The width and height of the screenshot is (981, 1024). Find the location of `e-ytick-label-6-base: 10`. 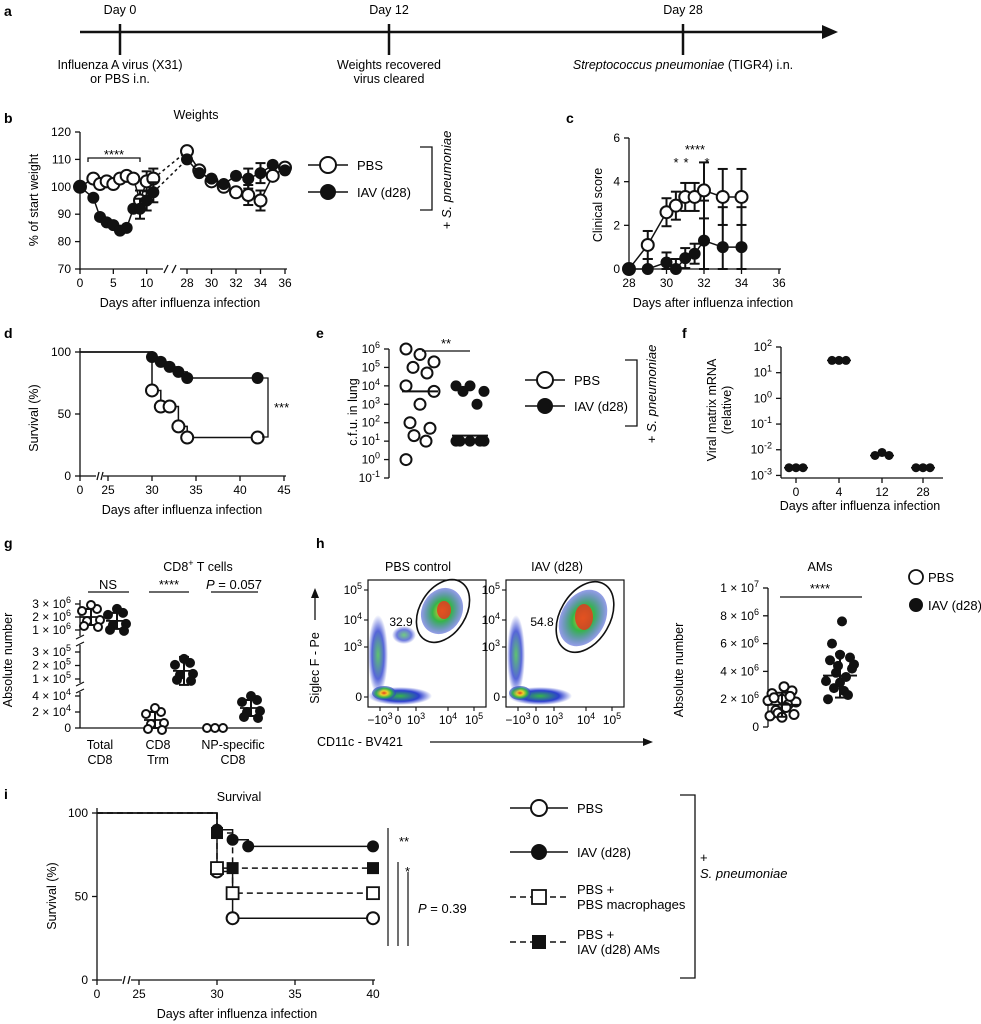

e-ytick-label-6-base: 10 is located at coordinates (369, 460).